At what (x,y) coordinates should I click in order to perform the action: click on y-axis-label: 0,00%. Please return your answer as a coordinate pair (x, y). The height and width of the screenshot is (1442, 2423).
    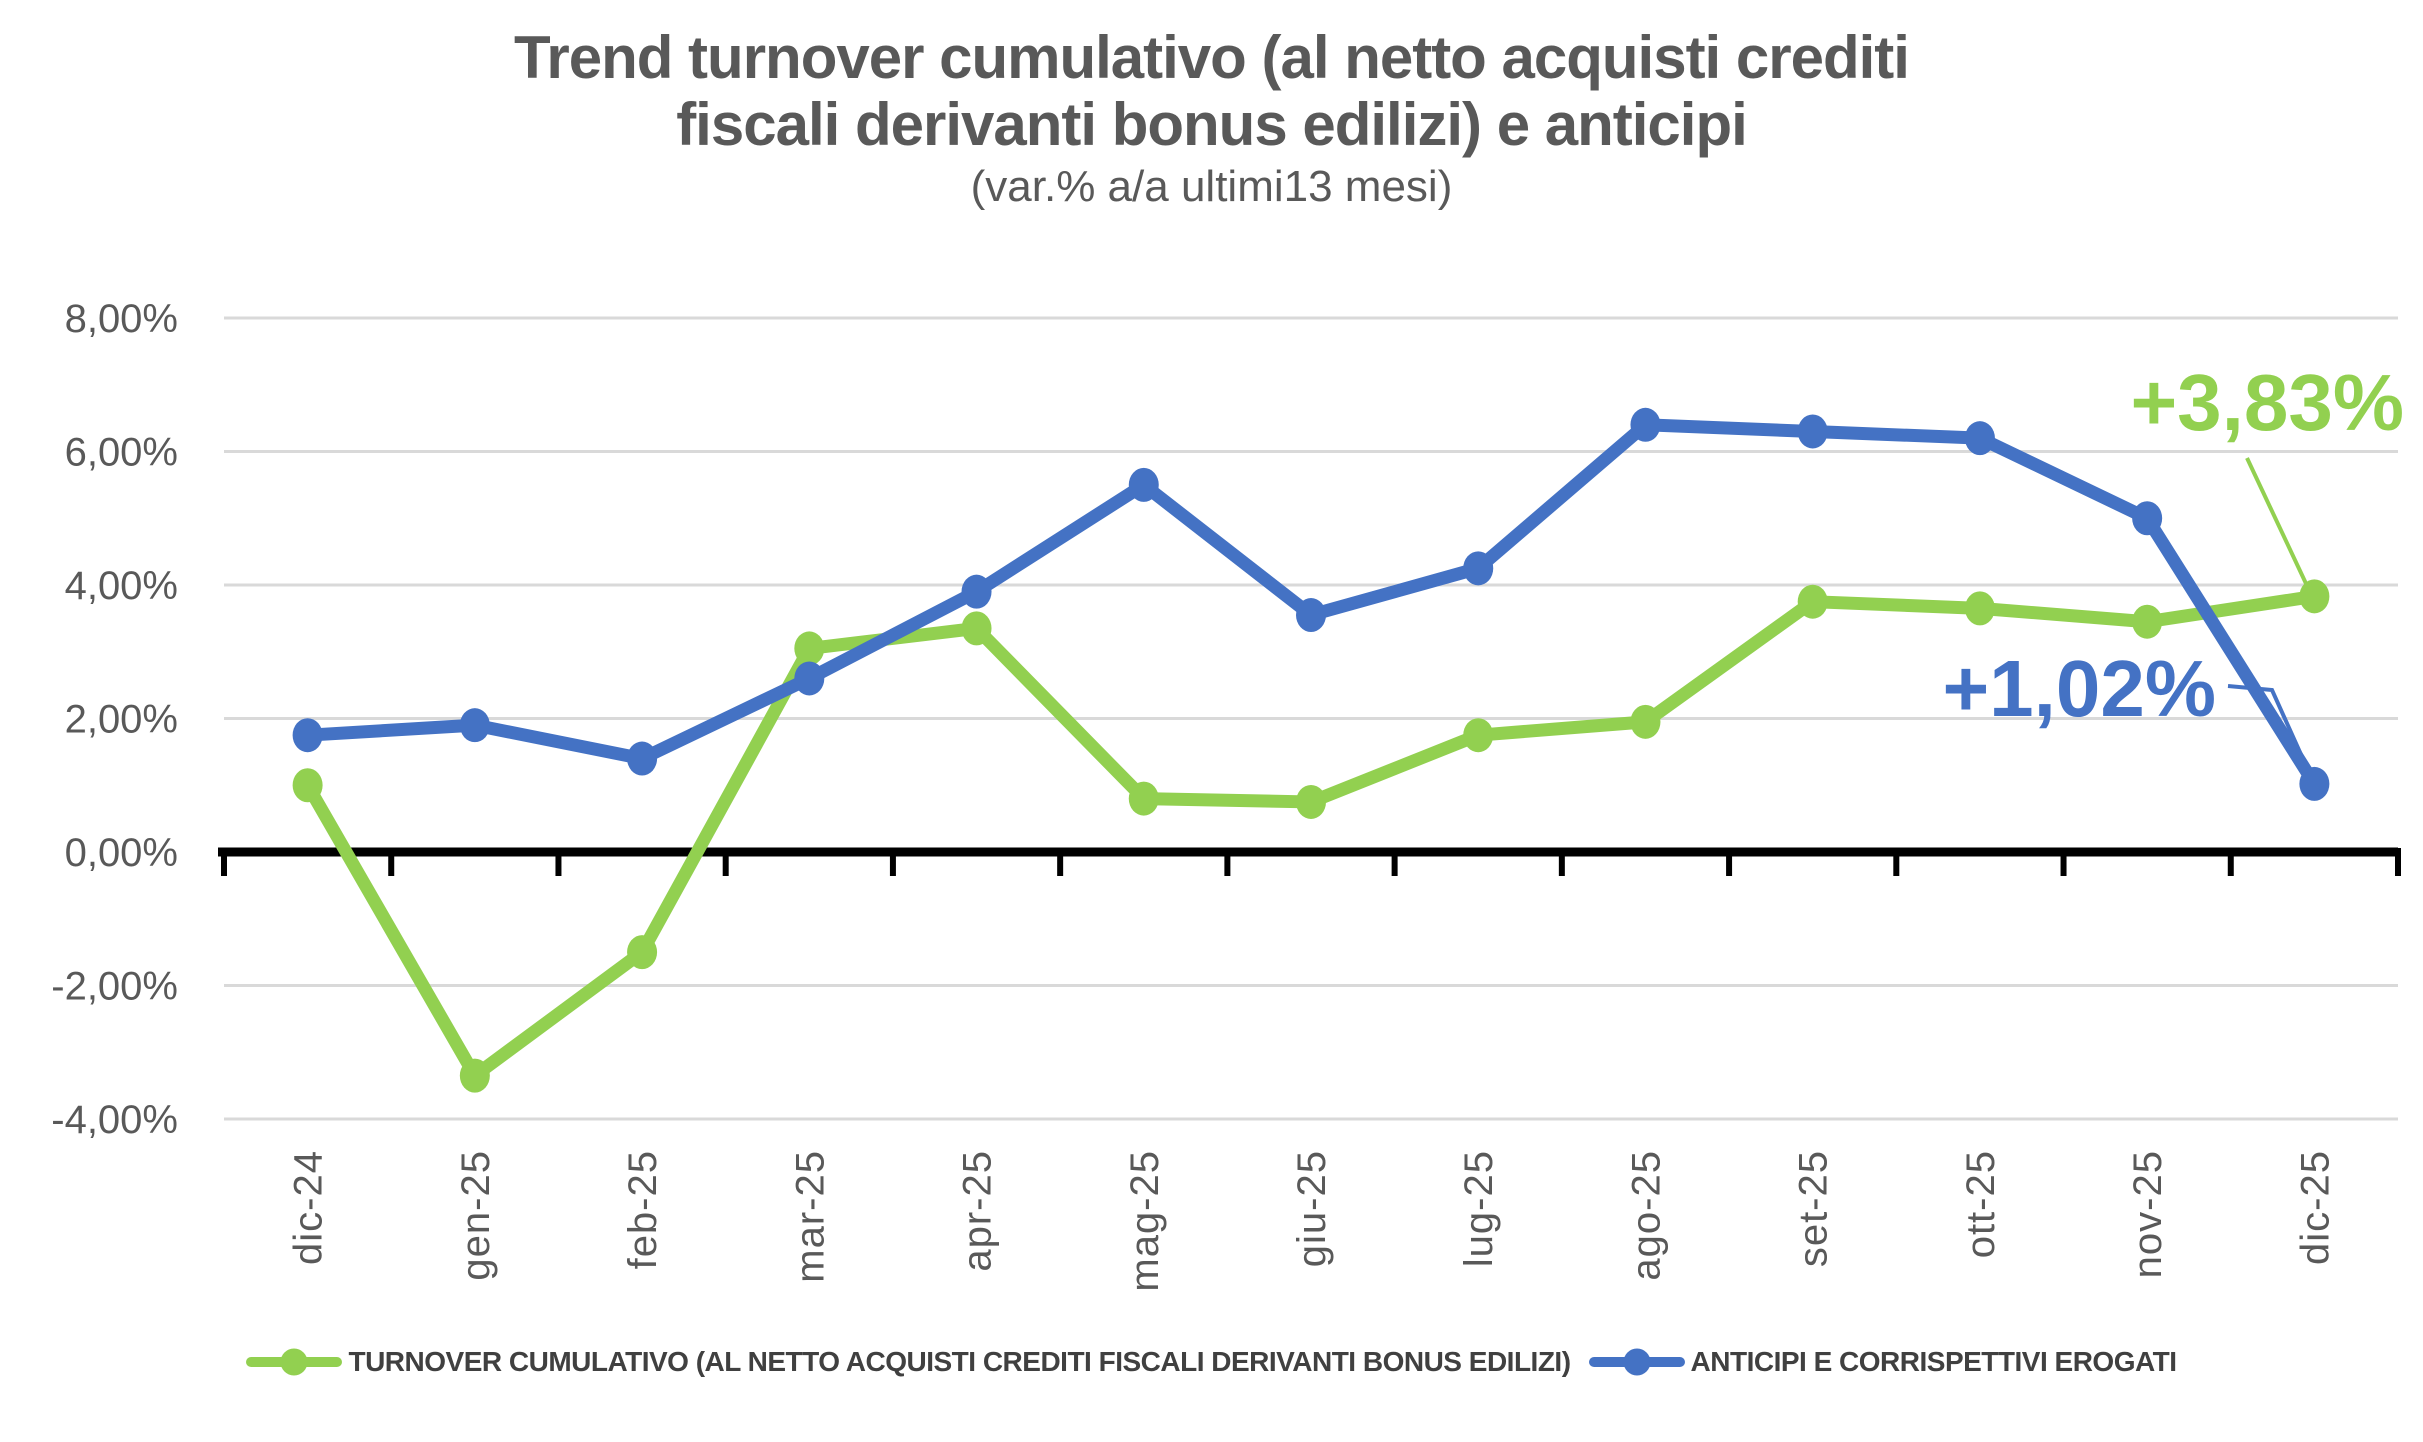
    Looking at the image, I should click on (121, 853).